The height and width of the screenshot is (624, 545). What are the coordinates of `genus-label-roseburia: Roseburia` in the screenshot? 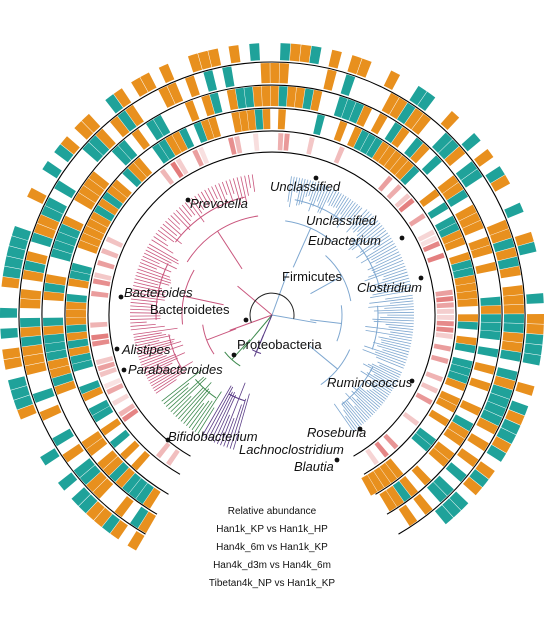 It's located at (336, 432).